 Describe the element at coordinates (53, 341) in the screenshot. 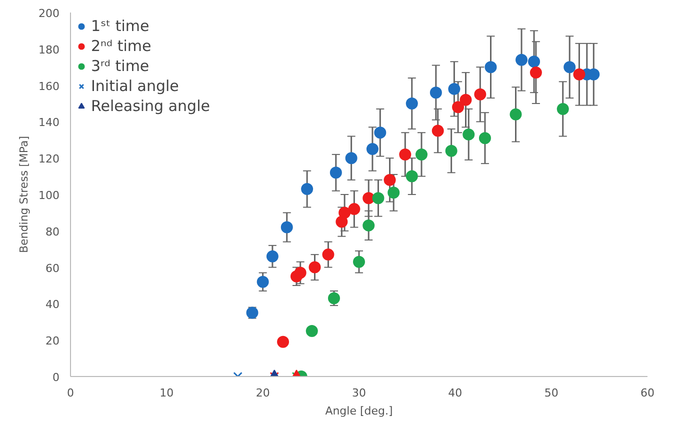

I see `y-tick-label: 20` at that location.